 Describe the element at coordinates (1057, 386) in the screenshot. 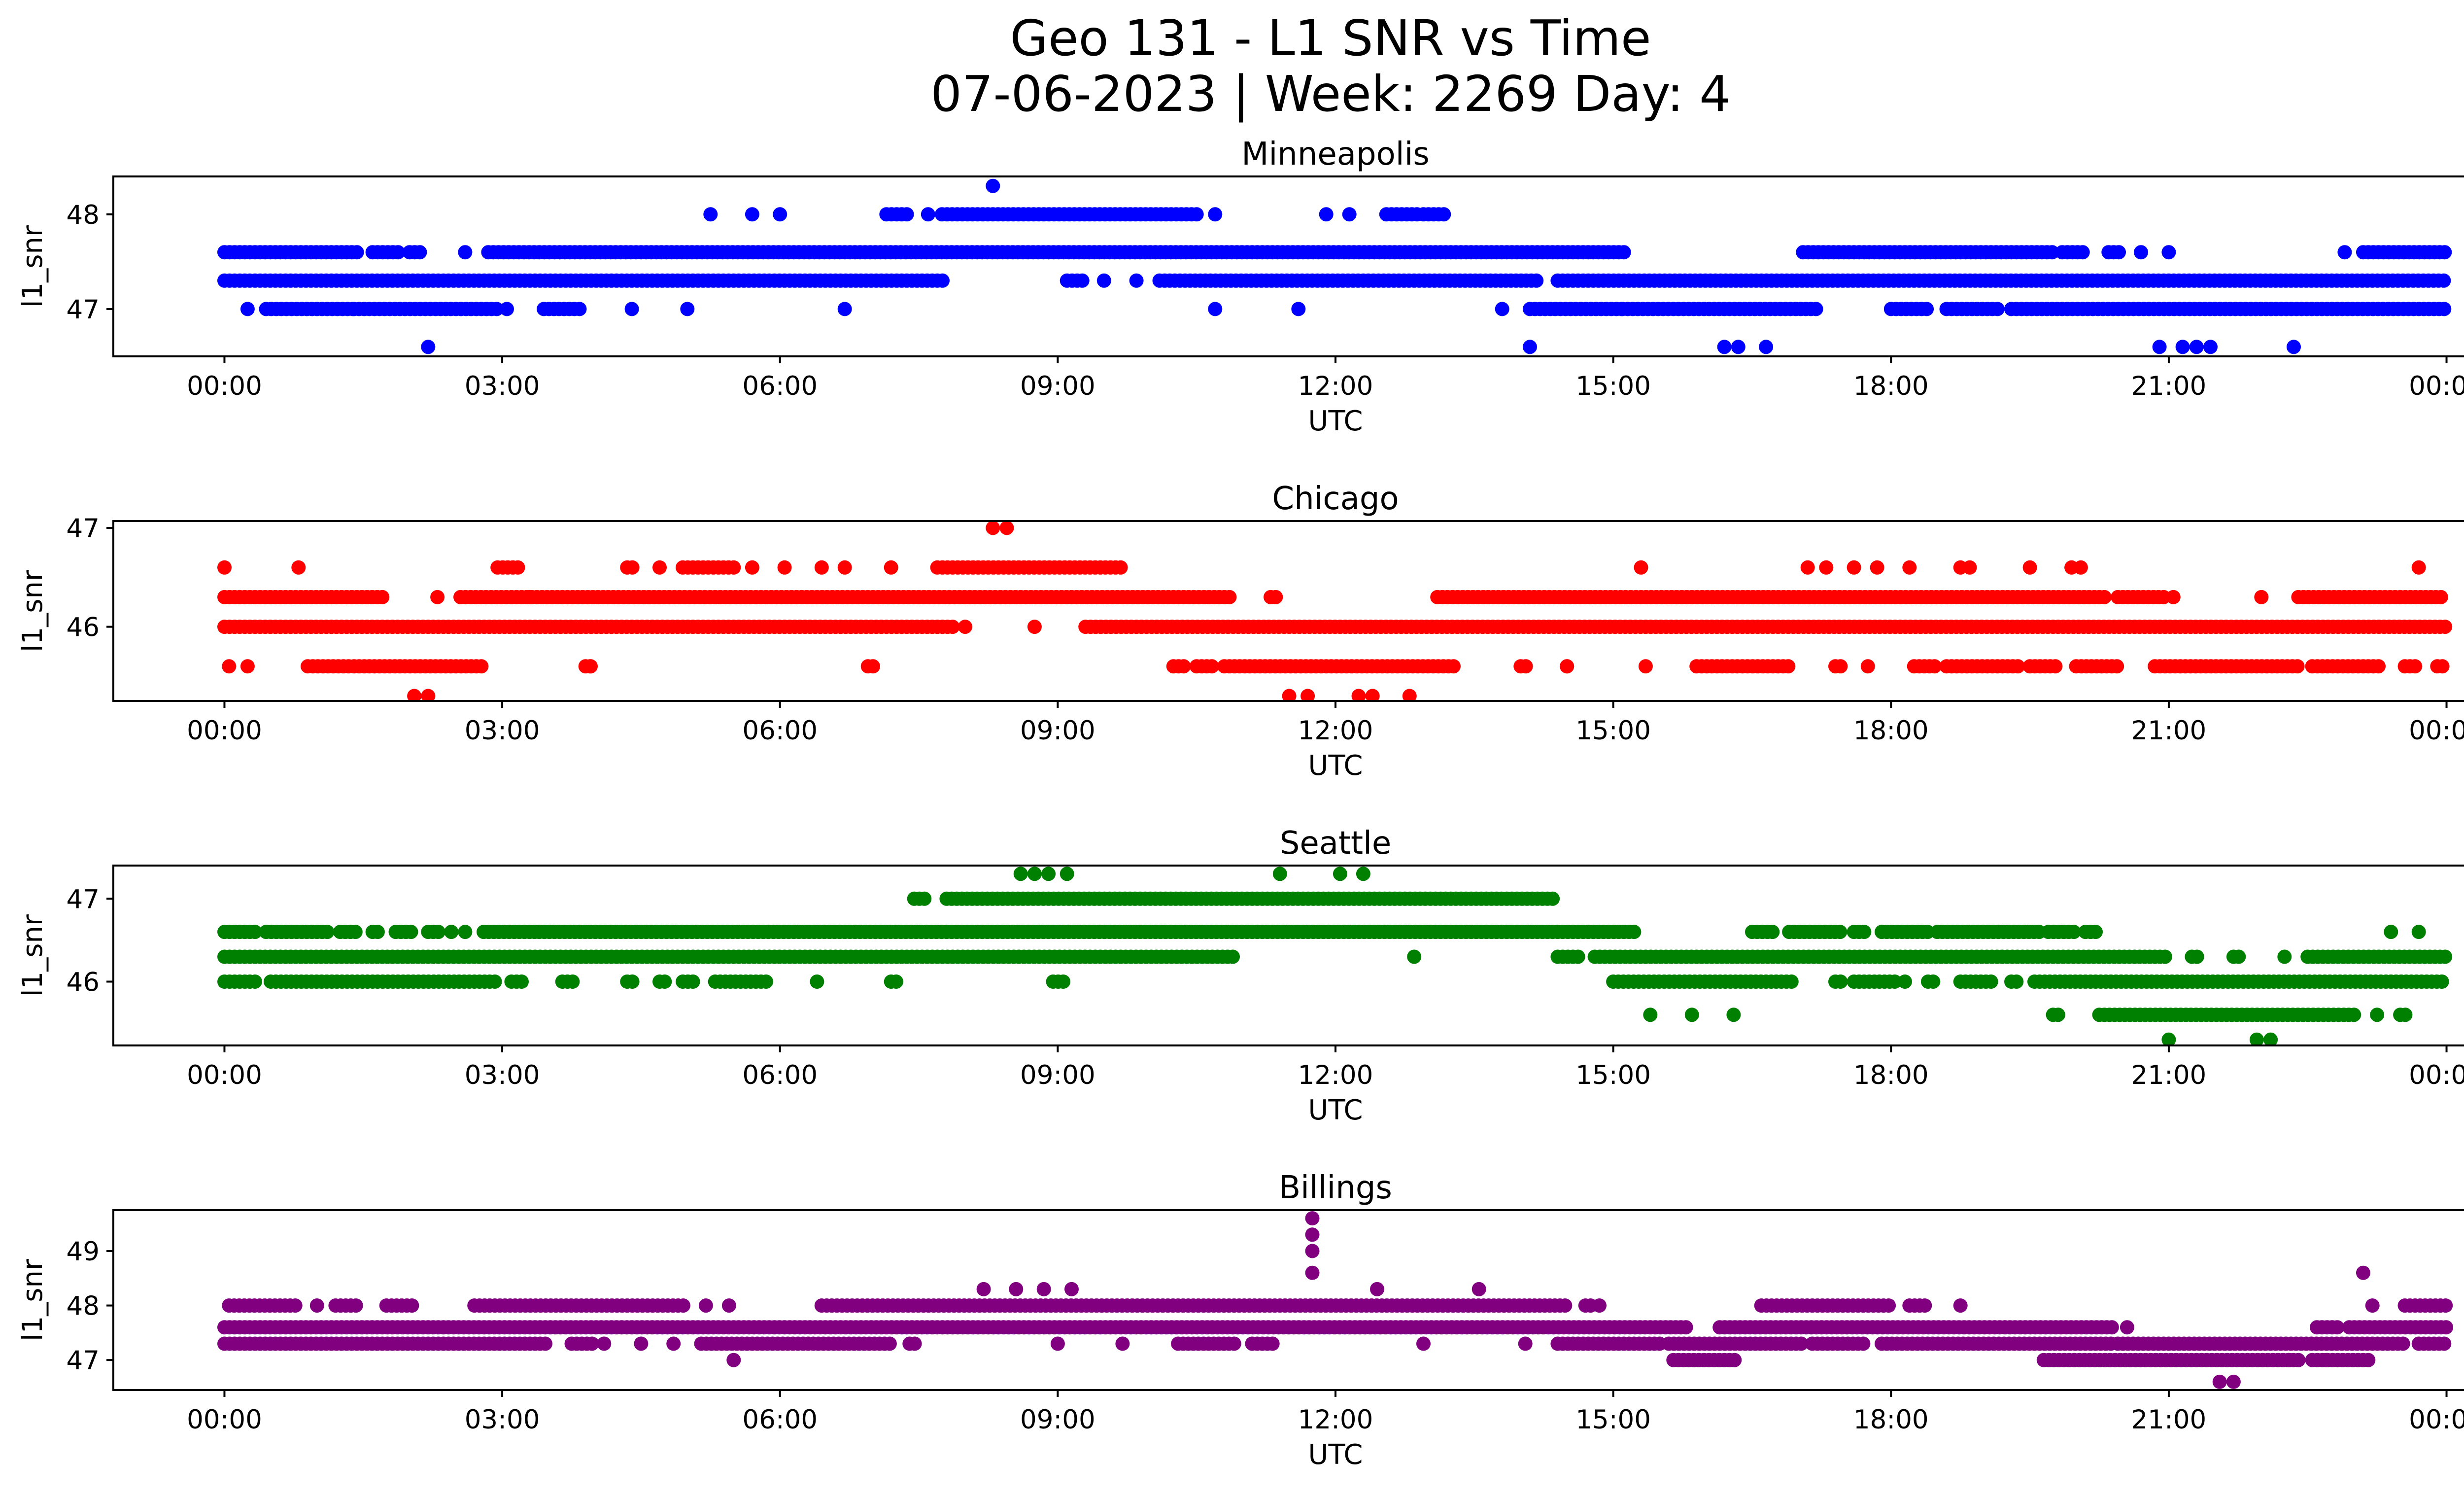

I see `x-tick-label: 09:00` at that location.